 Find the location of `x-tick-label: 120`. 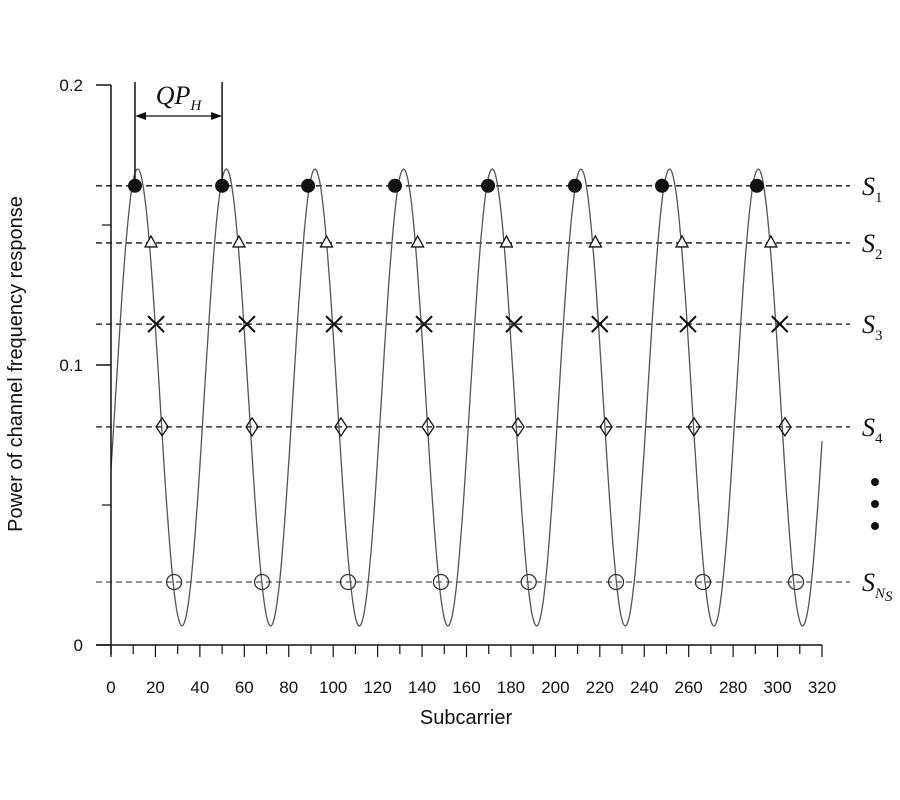

x-tick-label: 120 is located at coordinates (377, 687).